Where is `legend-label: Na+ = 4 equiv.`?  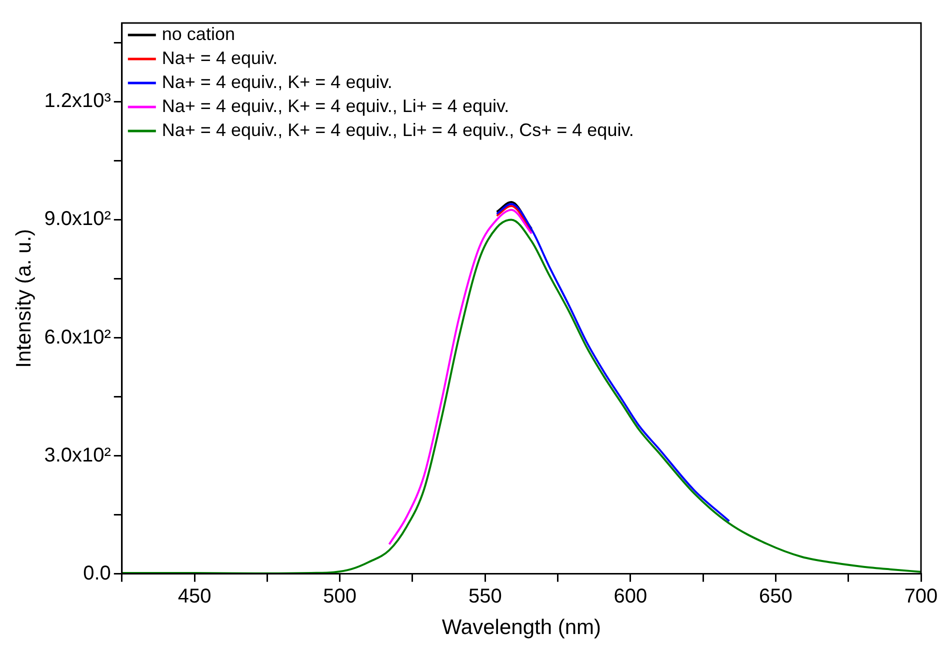 legend-label: Na+ = 4 equiv. is located at coordinates (220, 58).